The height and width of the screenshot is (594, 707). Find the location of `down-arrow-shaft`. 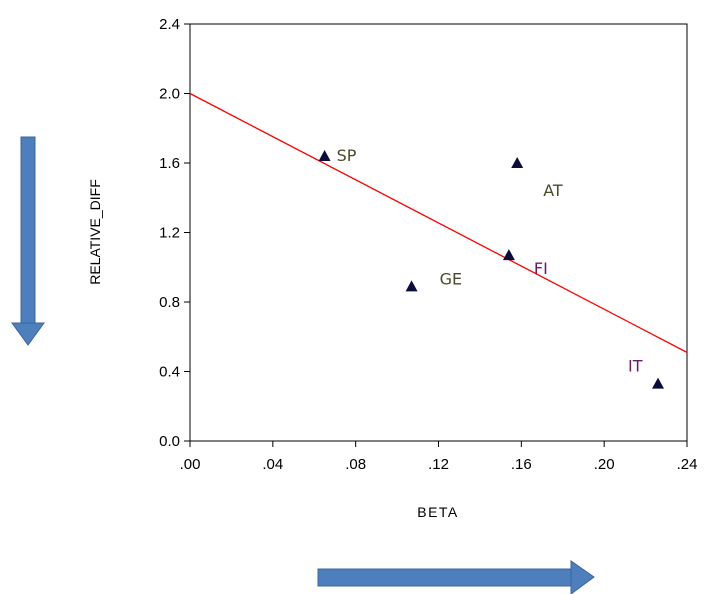

down-arrow-shaft is located at coordinates (28, 231).